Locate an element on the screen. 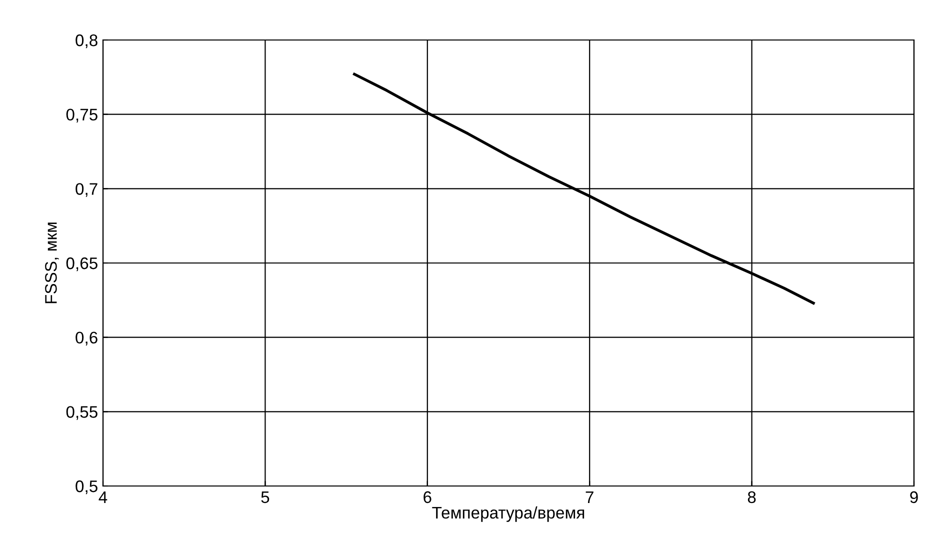  y-tick-label: 0,75 is located at coordinates (82, 115).